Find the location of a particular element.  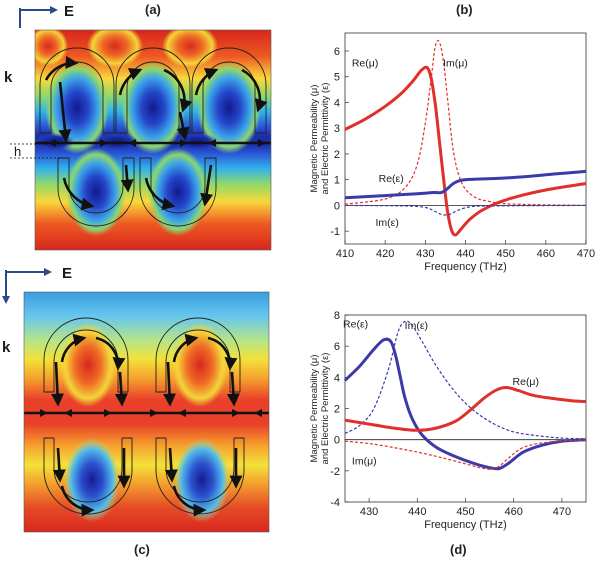

gap-dimension-h: h is located at coordinates (35, 151).